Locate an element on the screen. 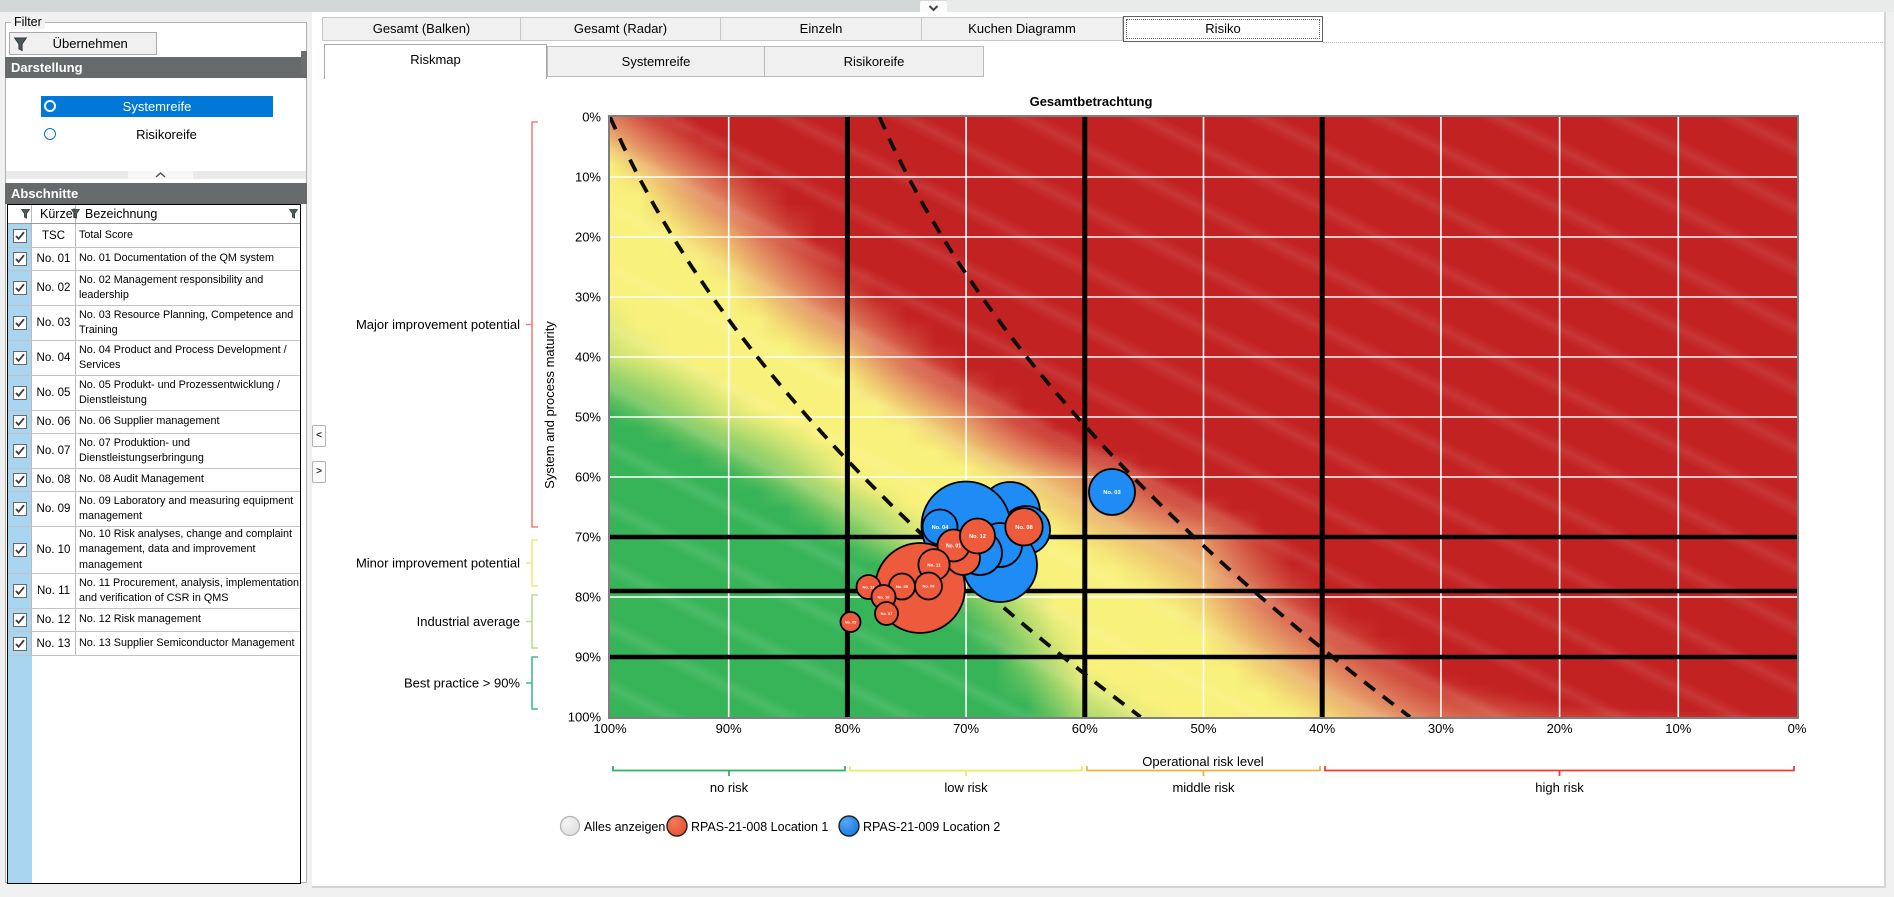 This screenshot has height=897, width=1894. svg-text: System and process maturity is located at coordinates (549, 405).